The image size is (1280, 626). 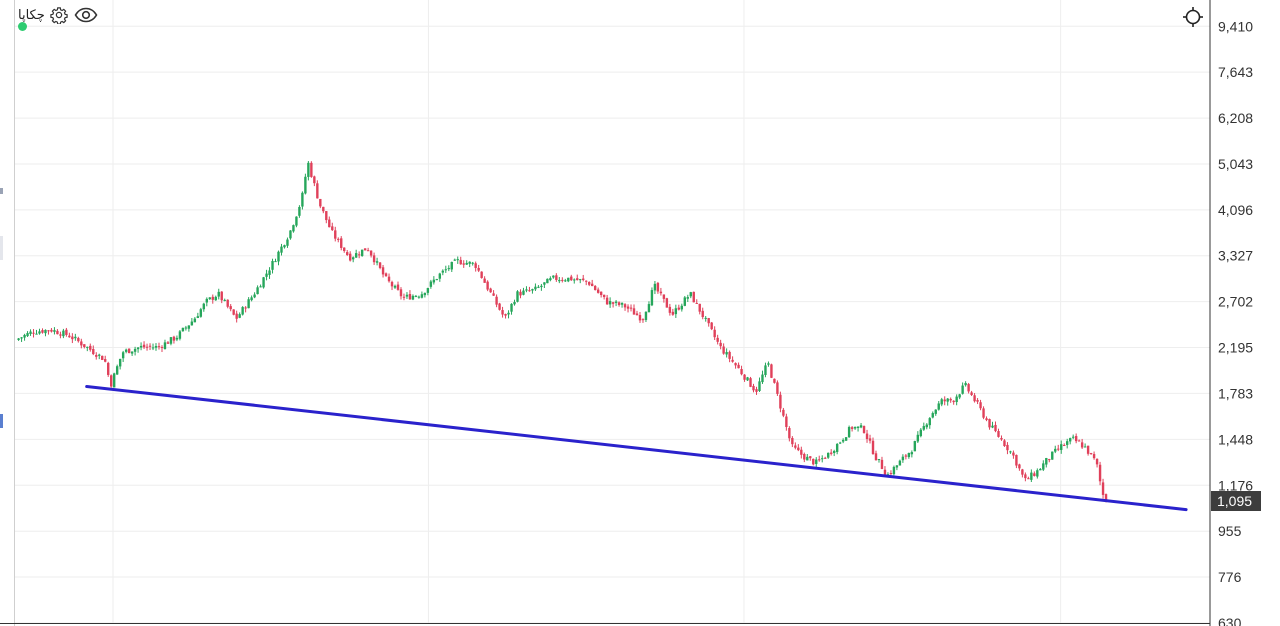 I want to click on price-tick-label: 630, so click(x=1230, y=620).